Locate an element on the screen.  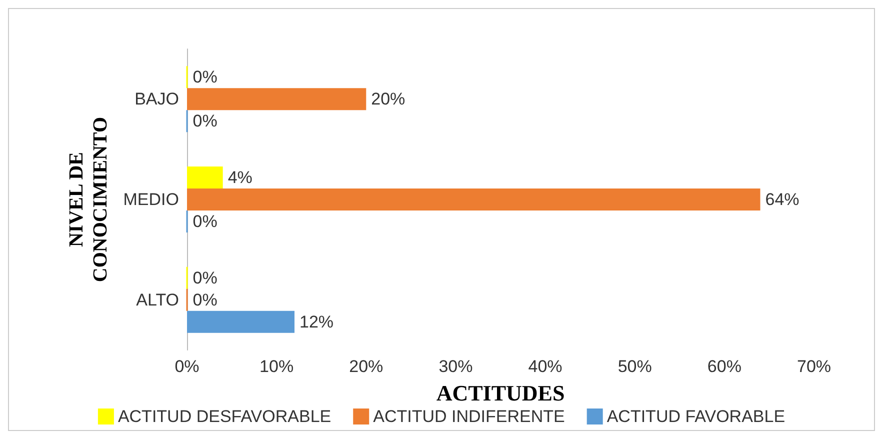
data-label: 64% is located at coordinates (782, 199).